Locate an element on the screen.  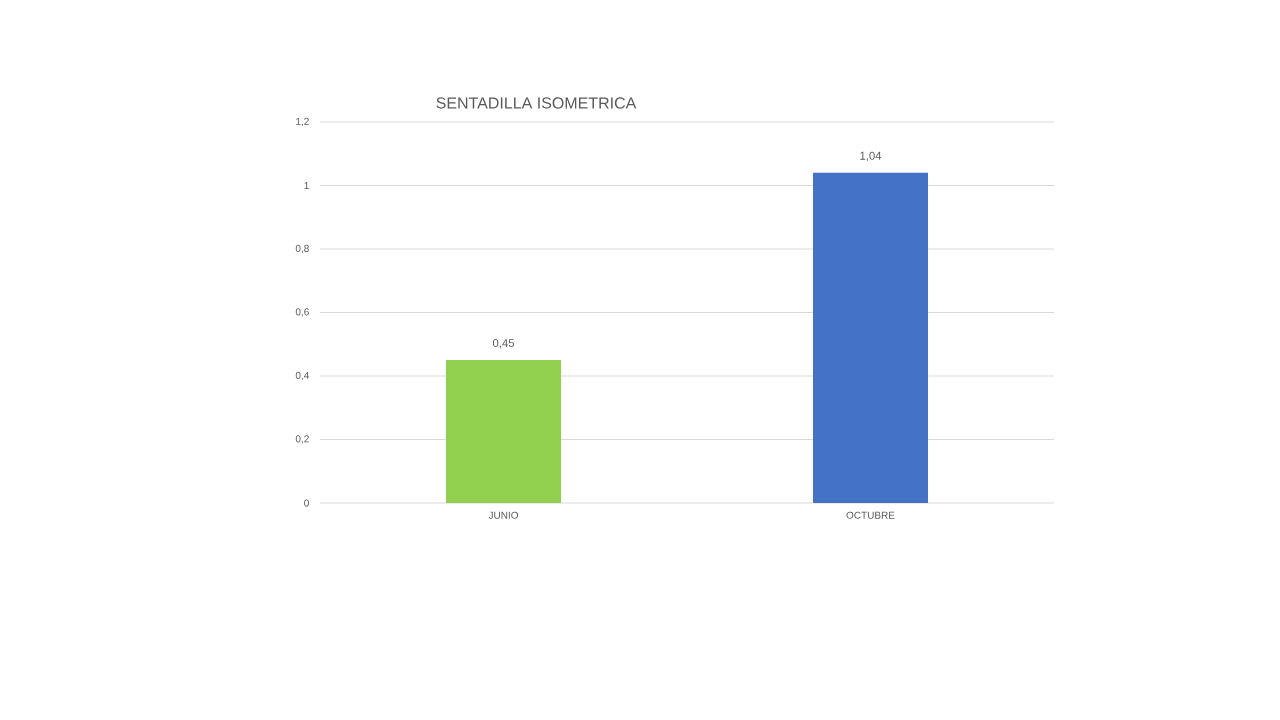
y-tick-label: 0,2 is located at coordinates (302, 439).